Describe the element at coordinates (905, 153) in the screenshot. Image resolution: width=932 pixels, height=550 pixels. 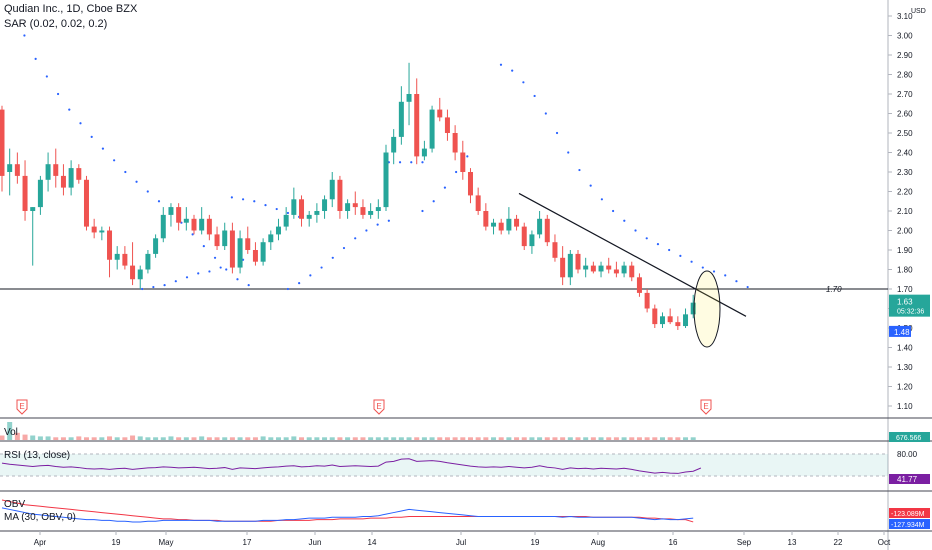
I see `price-axis-tick-label: 2.40` at that location.